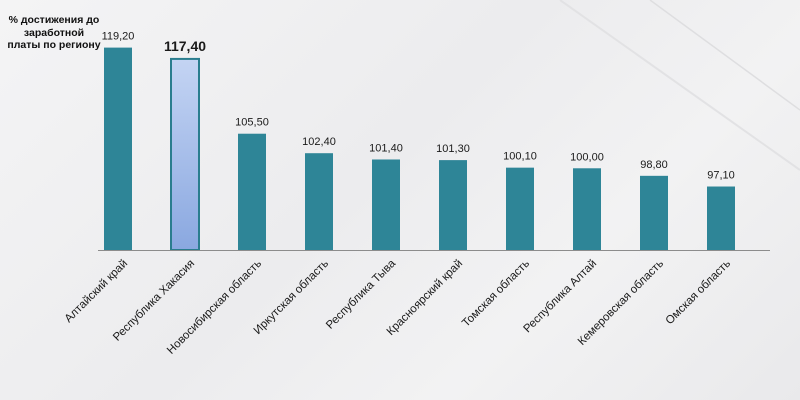 This screenshot has height=400, width=800. Describe the element at coordinates (252, 123) in the screenshot. I see `data-label: 105,50` at that location.